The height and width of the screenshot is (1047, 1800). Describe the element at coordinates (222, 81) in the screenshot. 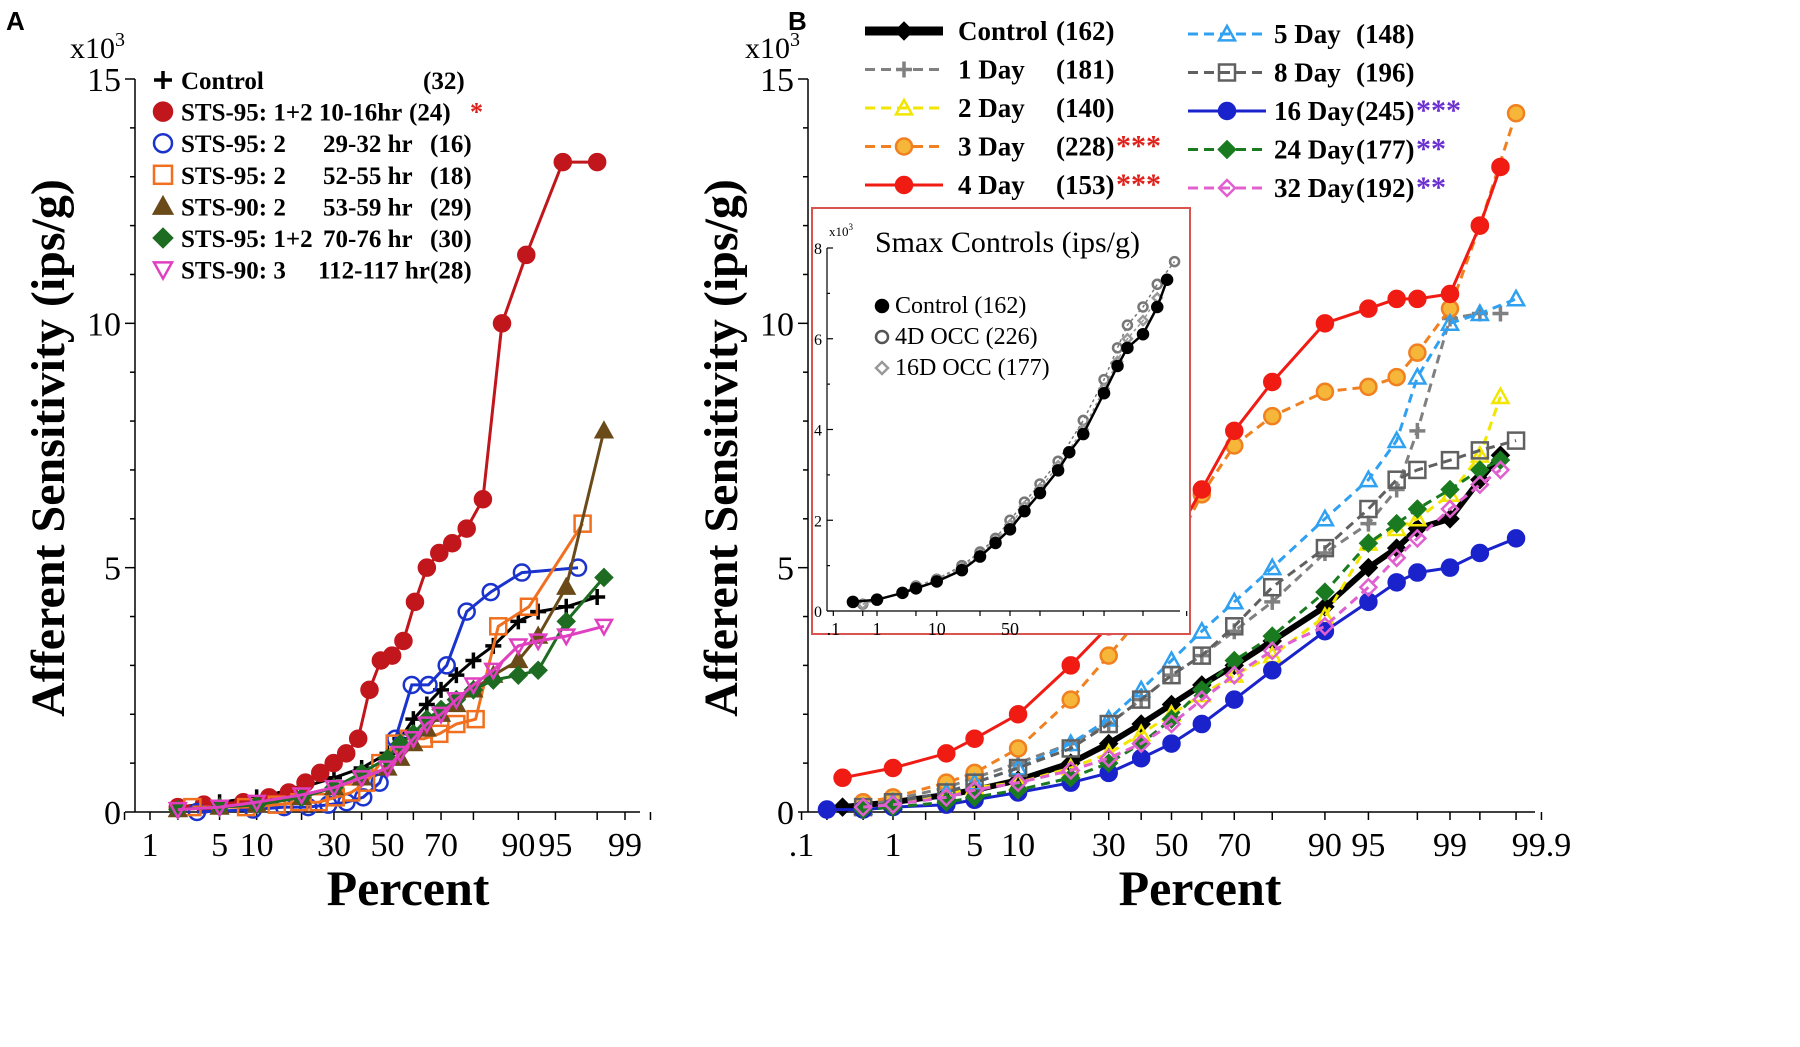

I see `legend-label: Control` at that location.